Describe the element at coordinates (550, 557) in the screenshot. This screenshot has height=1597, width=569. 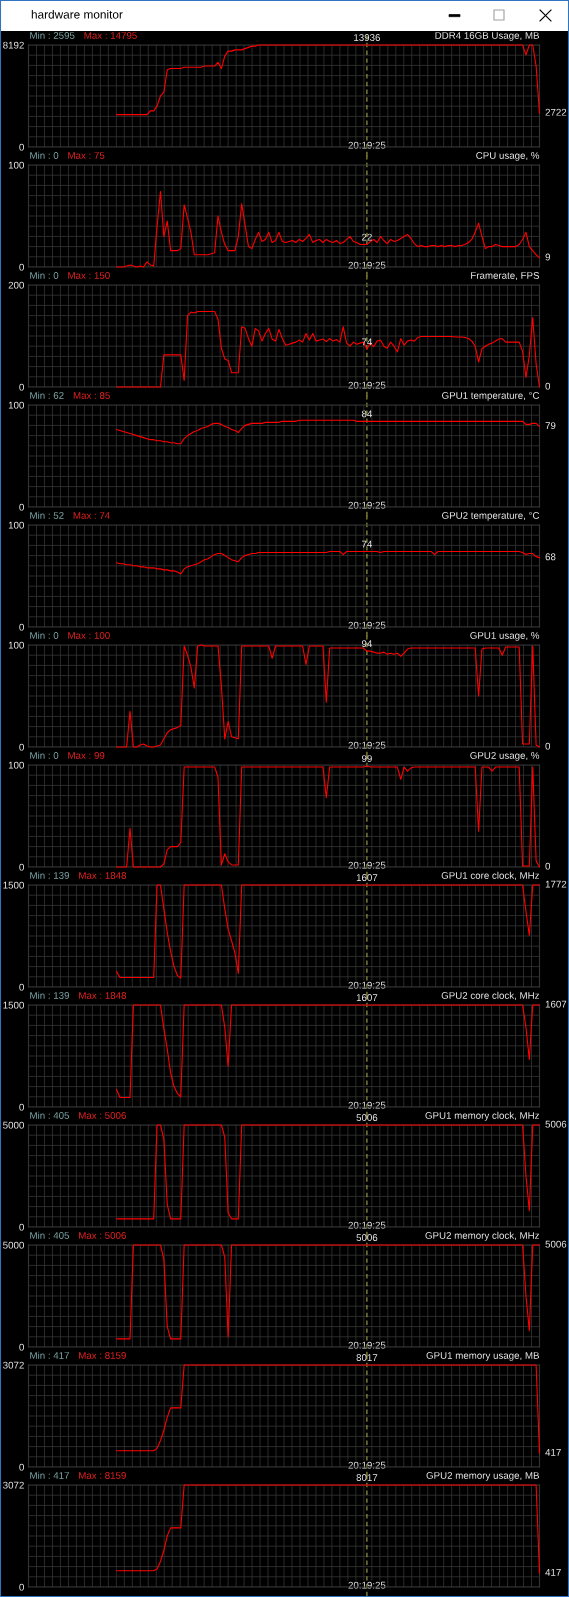
I see `text: 68` at that location.